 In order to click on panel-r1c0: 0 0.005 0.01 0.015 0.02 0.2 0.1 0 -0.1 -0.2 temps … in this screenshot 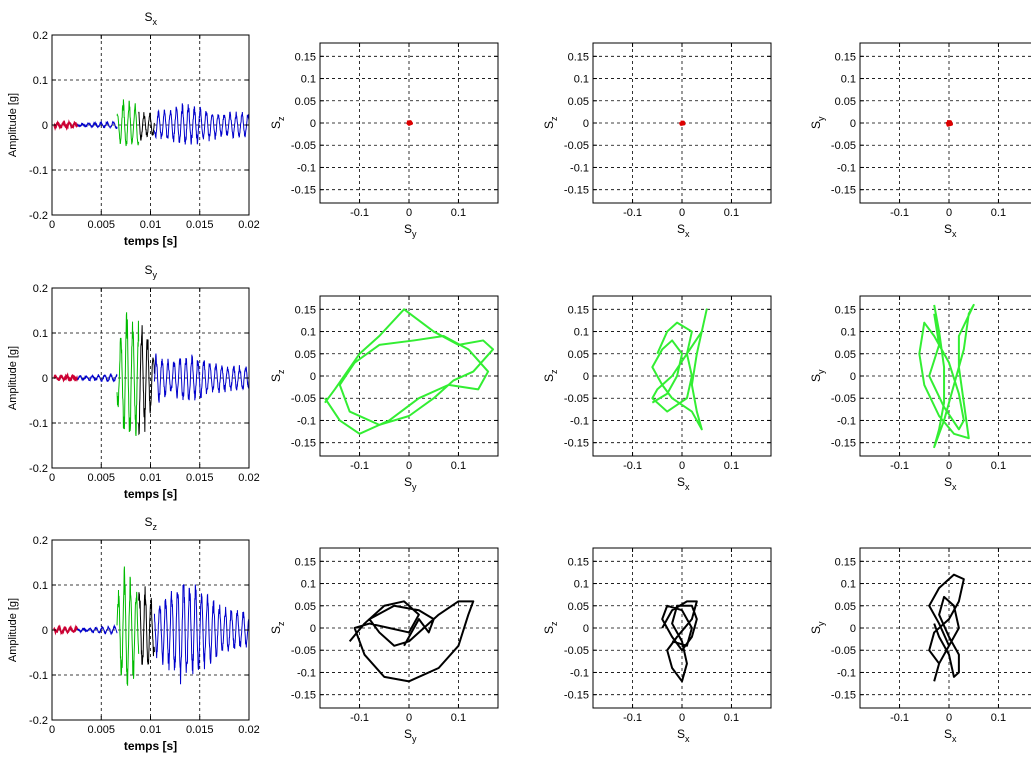, I will do `click(133, 382)`.